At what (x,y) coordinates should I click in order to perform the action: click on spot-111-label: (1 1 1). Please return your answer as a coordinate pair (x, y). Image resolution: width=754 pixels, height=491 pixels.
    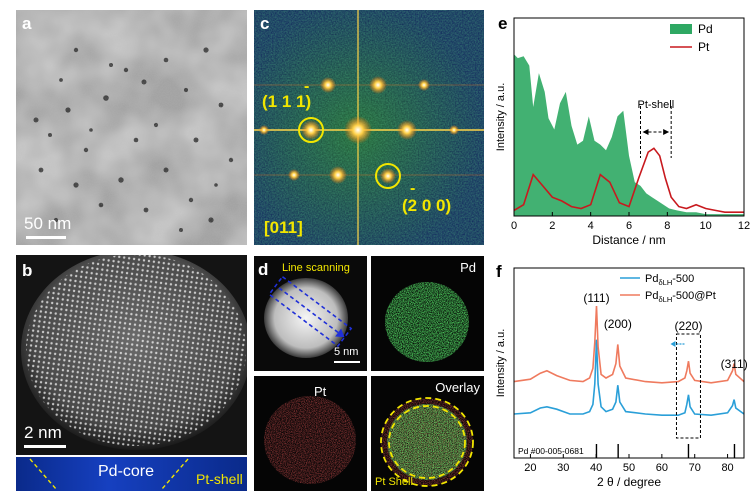
    Looking at the image, I should click on (287, 101).